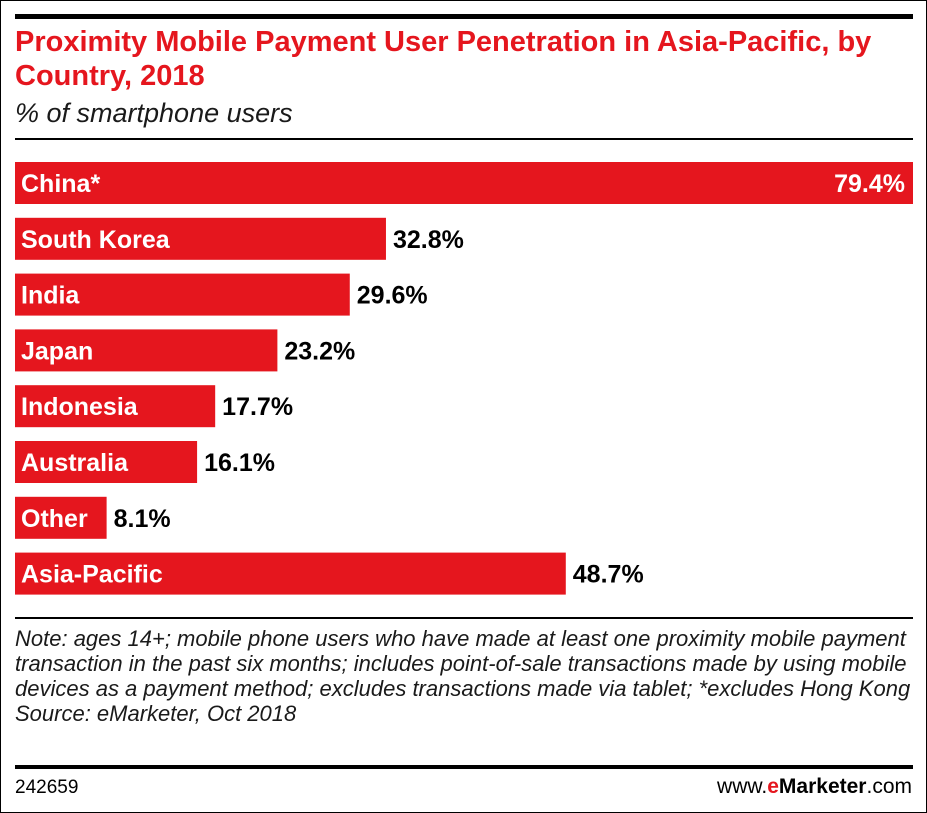 The width and height of the screenshot is (927, 813). I want to click on bar-japan, so click(146, 350).